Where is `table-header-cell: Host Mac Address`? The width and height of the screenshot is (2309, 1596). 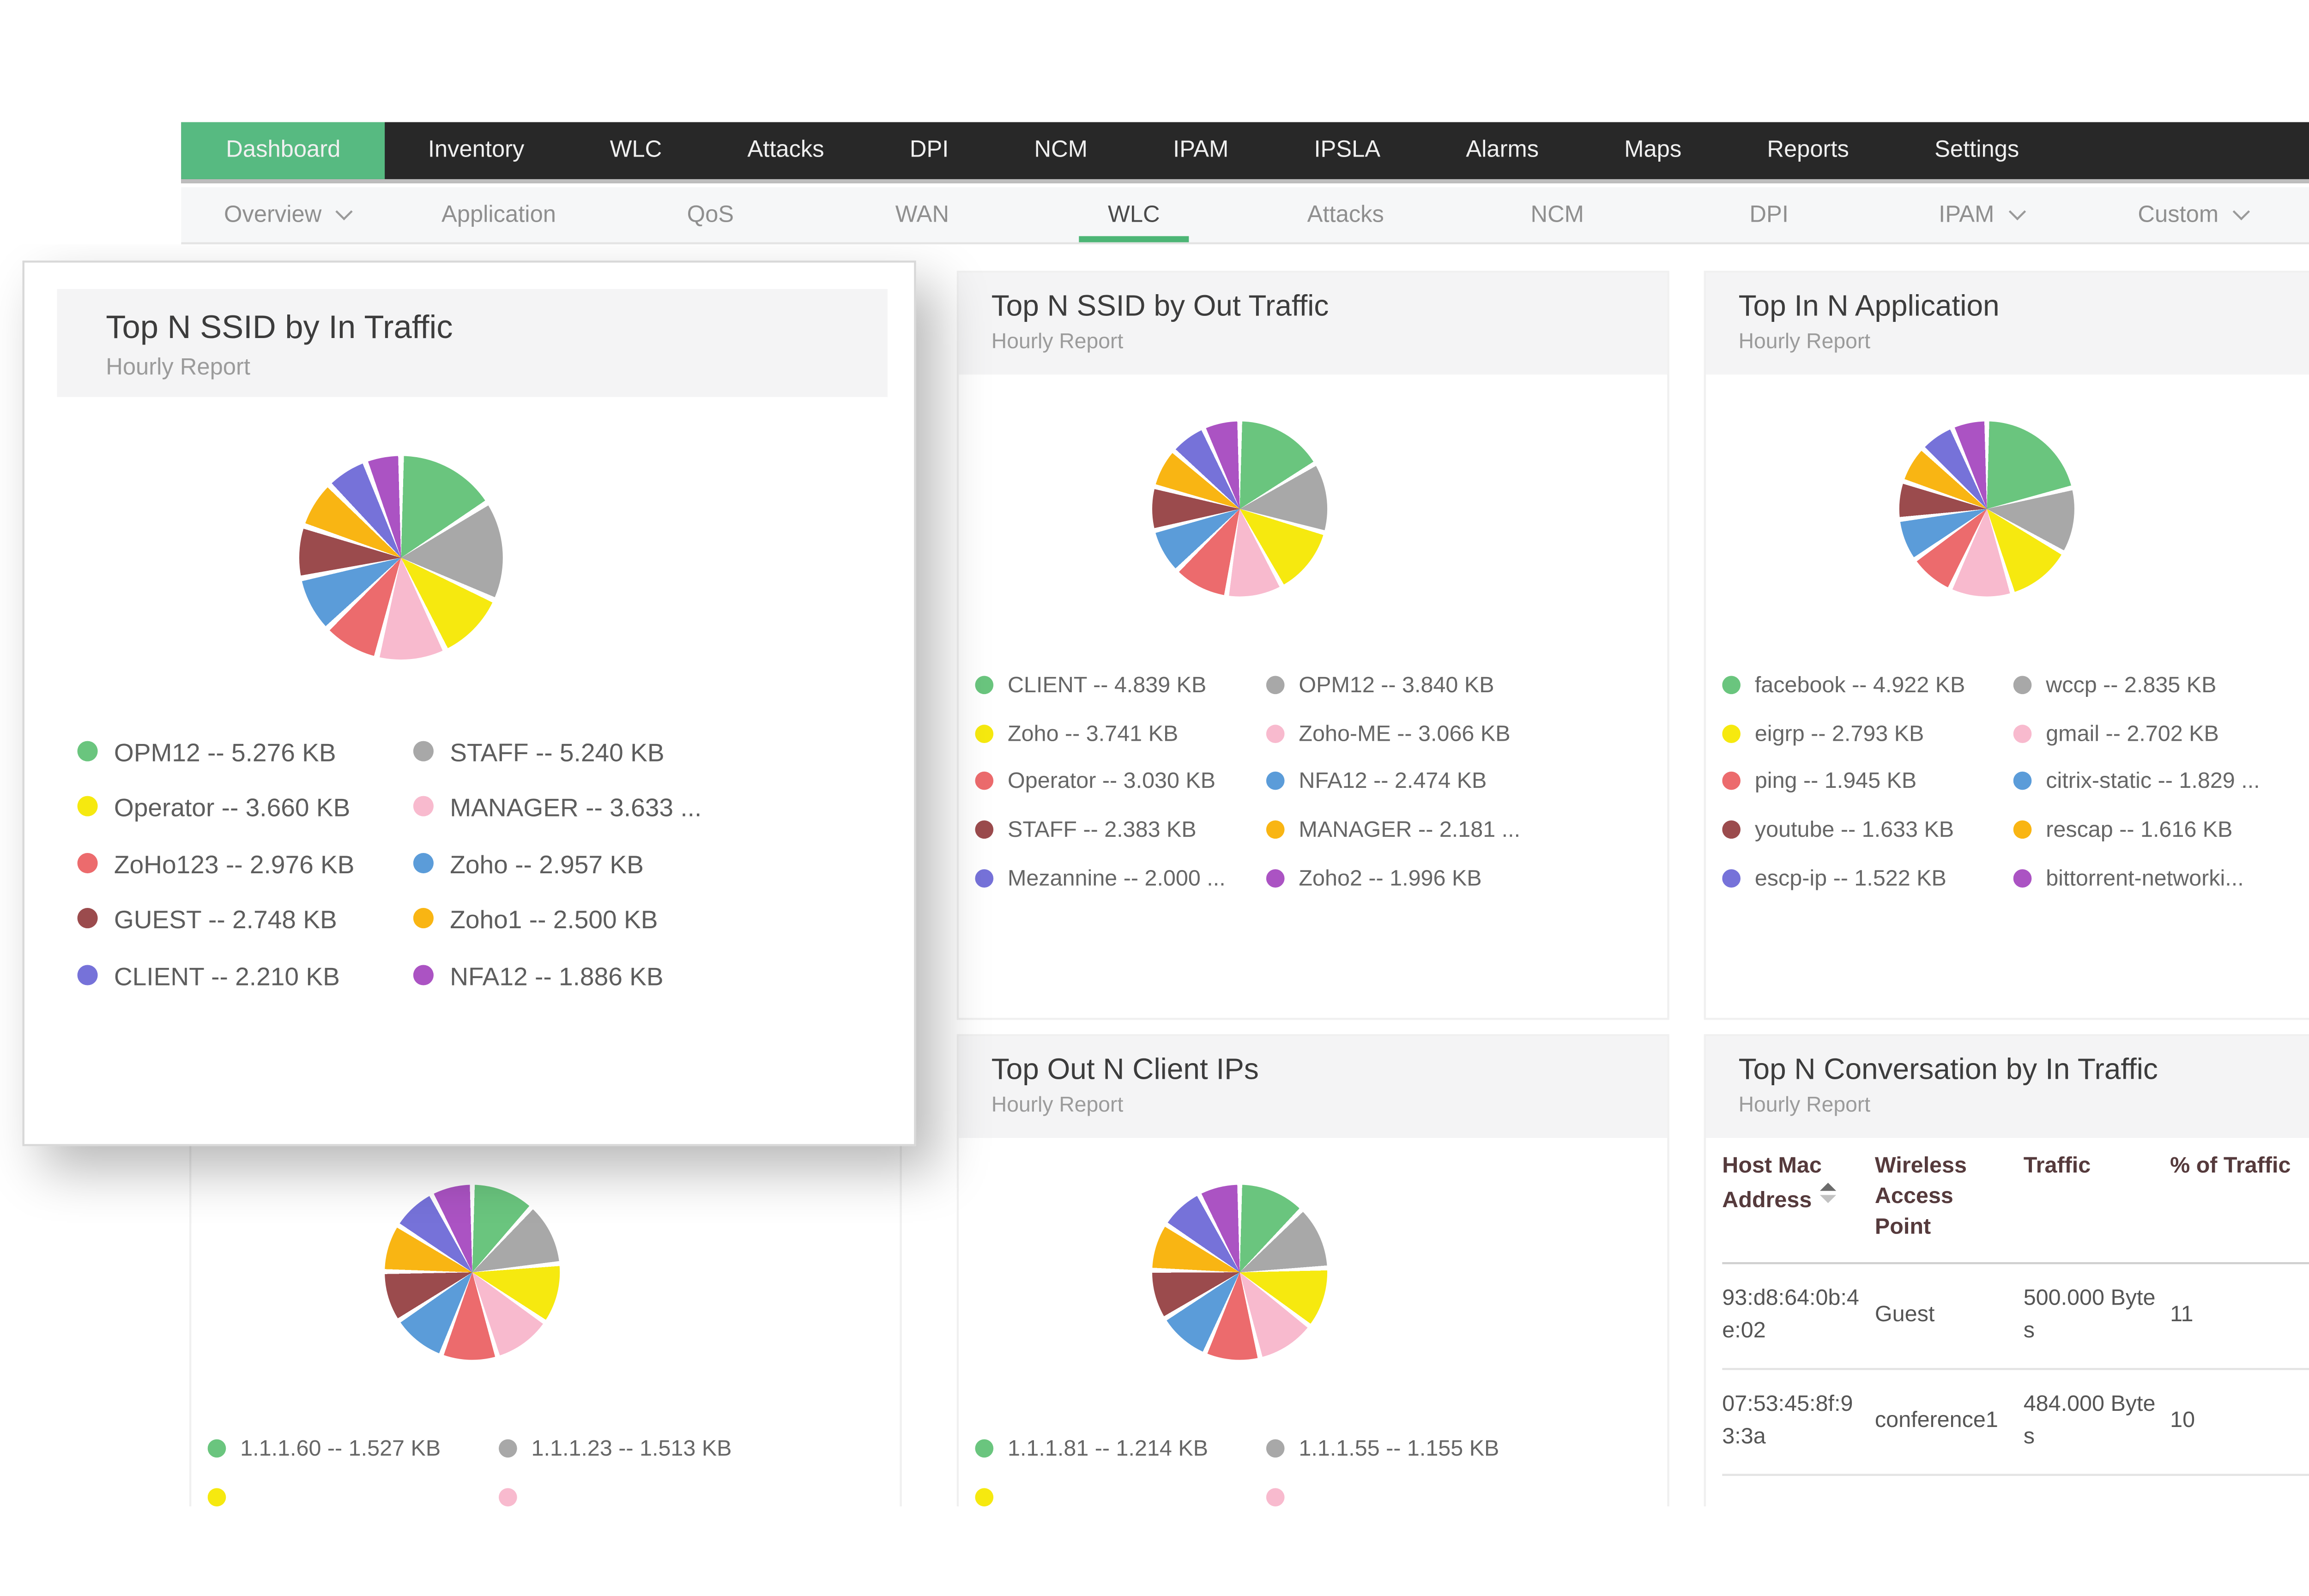
table-header-cell: Host Mac Address is located at coordinates (1799, 1197).